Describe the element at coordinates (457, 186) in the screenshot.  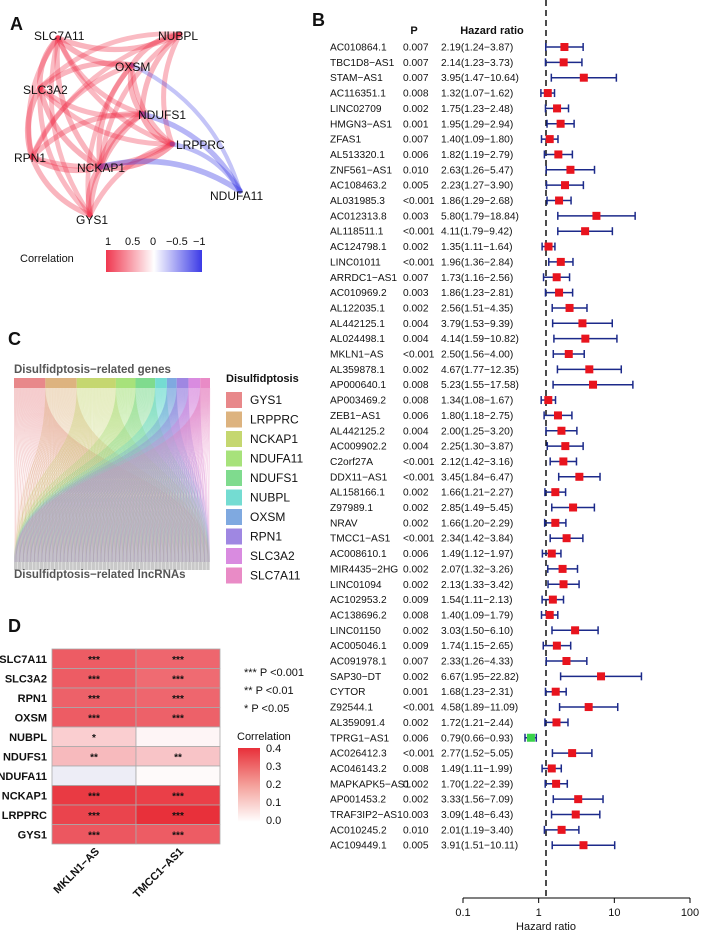
I see `forest-row: AC108463.2 0.005 2.23(1.27−3.90)` at that location.